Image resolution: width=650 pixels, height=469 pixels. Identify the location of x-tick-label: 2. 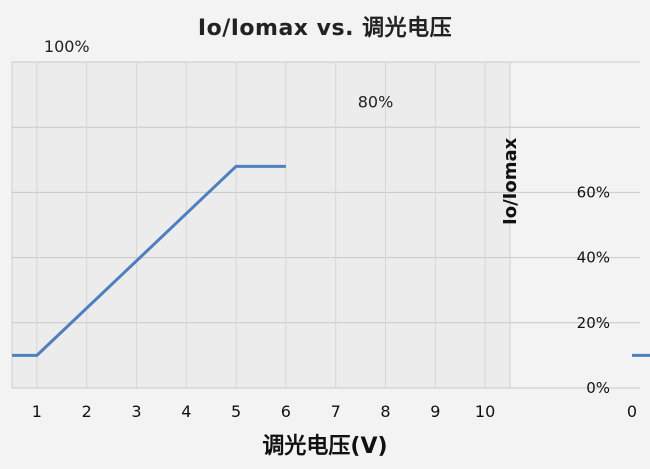
(87, 411).